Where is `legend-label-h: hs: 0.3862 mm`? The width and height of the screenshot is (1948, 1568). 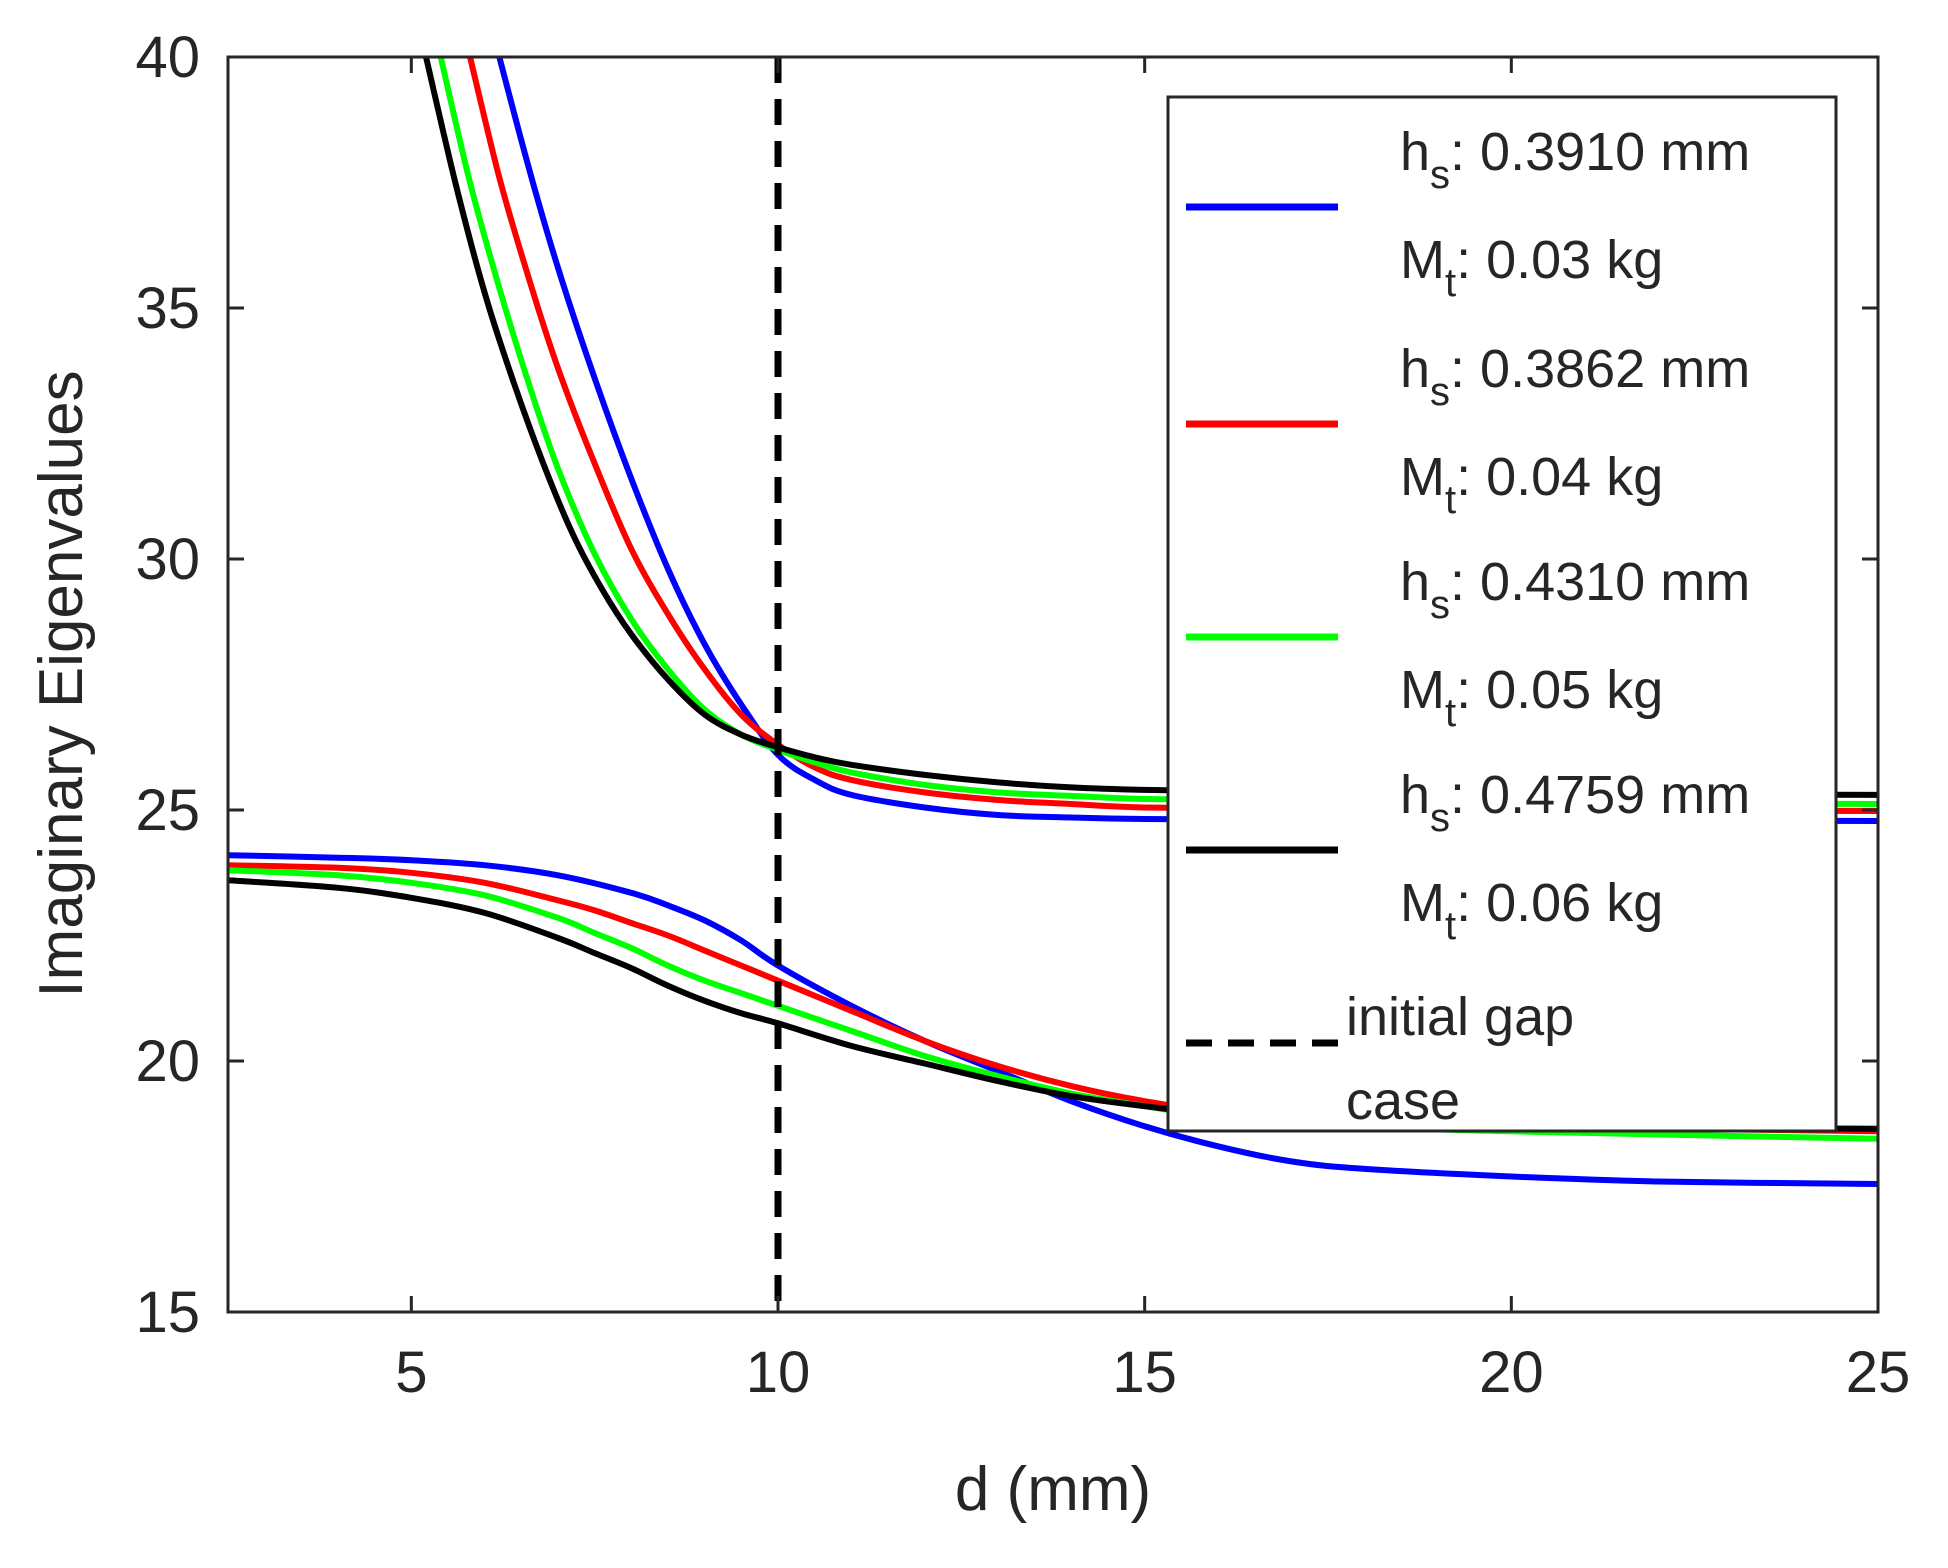 legend-label-h: hs: 0.3862 mm is located at coordinates (1575, 376).